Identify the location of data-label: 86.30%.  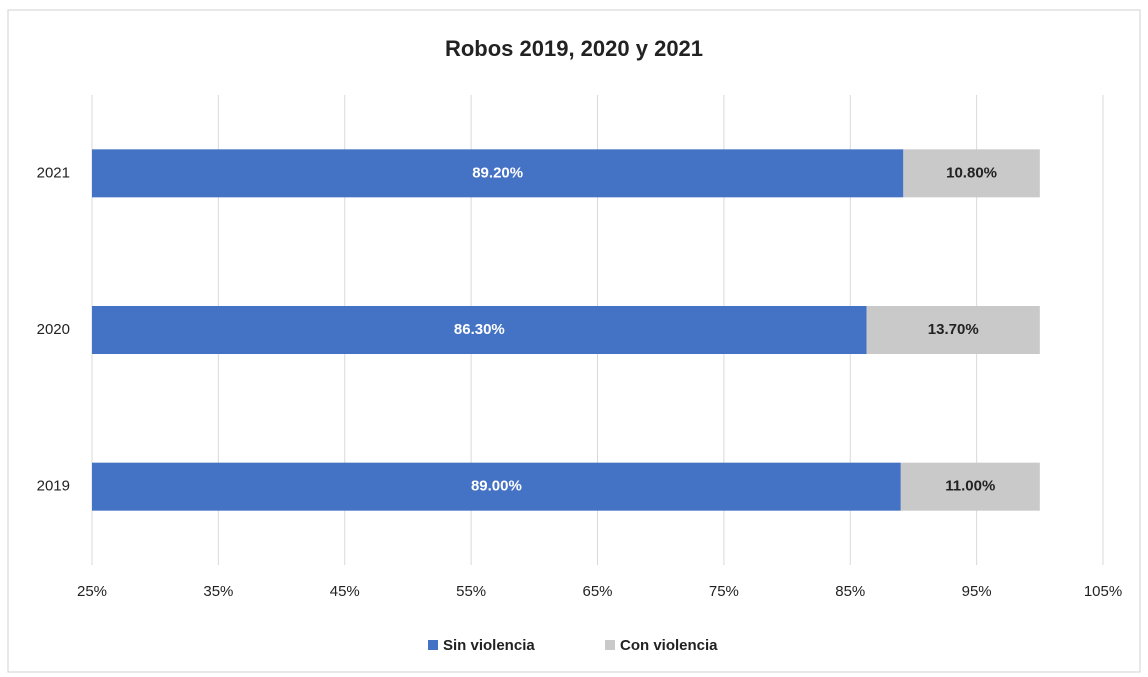
(479, 329).